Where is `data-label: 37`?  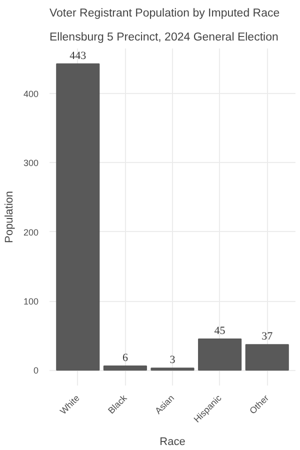 data-label: 37 is located at coordinates (268, 336).